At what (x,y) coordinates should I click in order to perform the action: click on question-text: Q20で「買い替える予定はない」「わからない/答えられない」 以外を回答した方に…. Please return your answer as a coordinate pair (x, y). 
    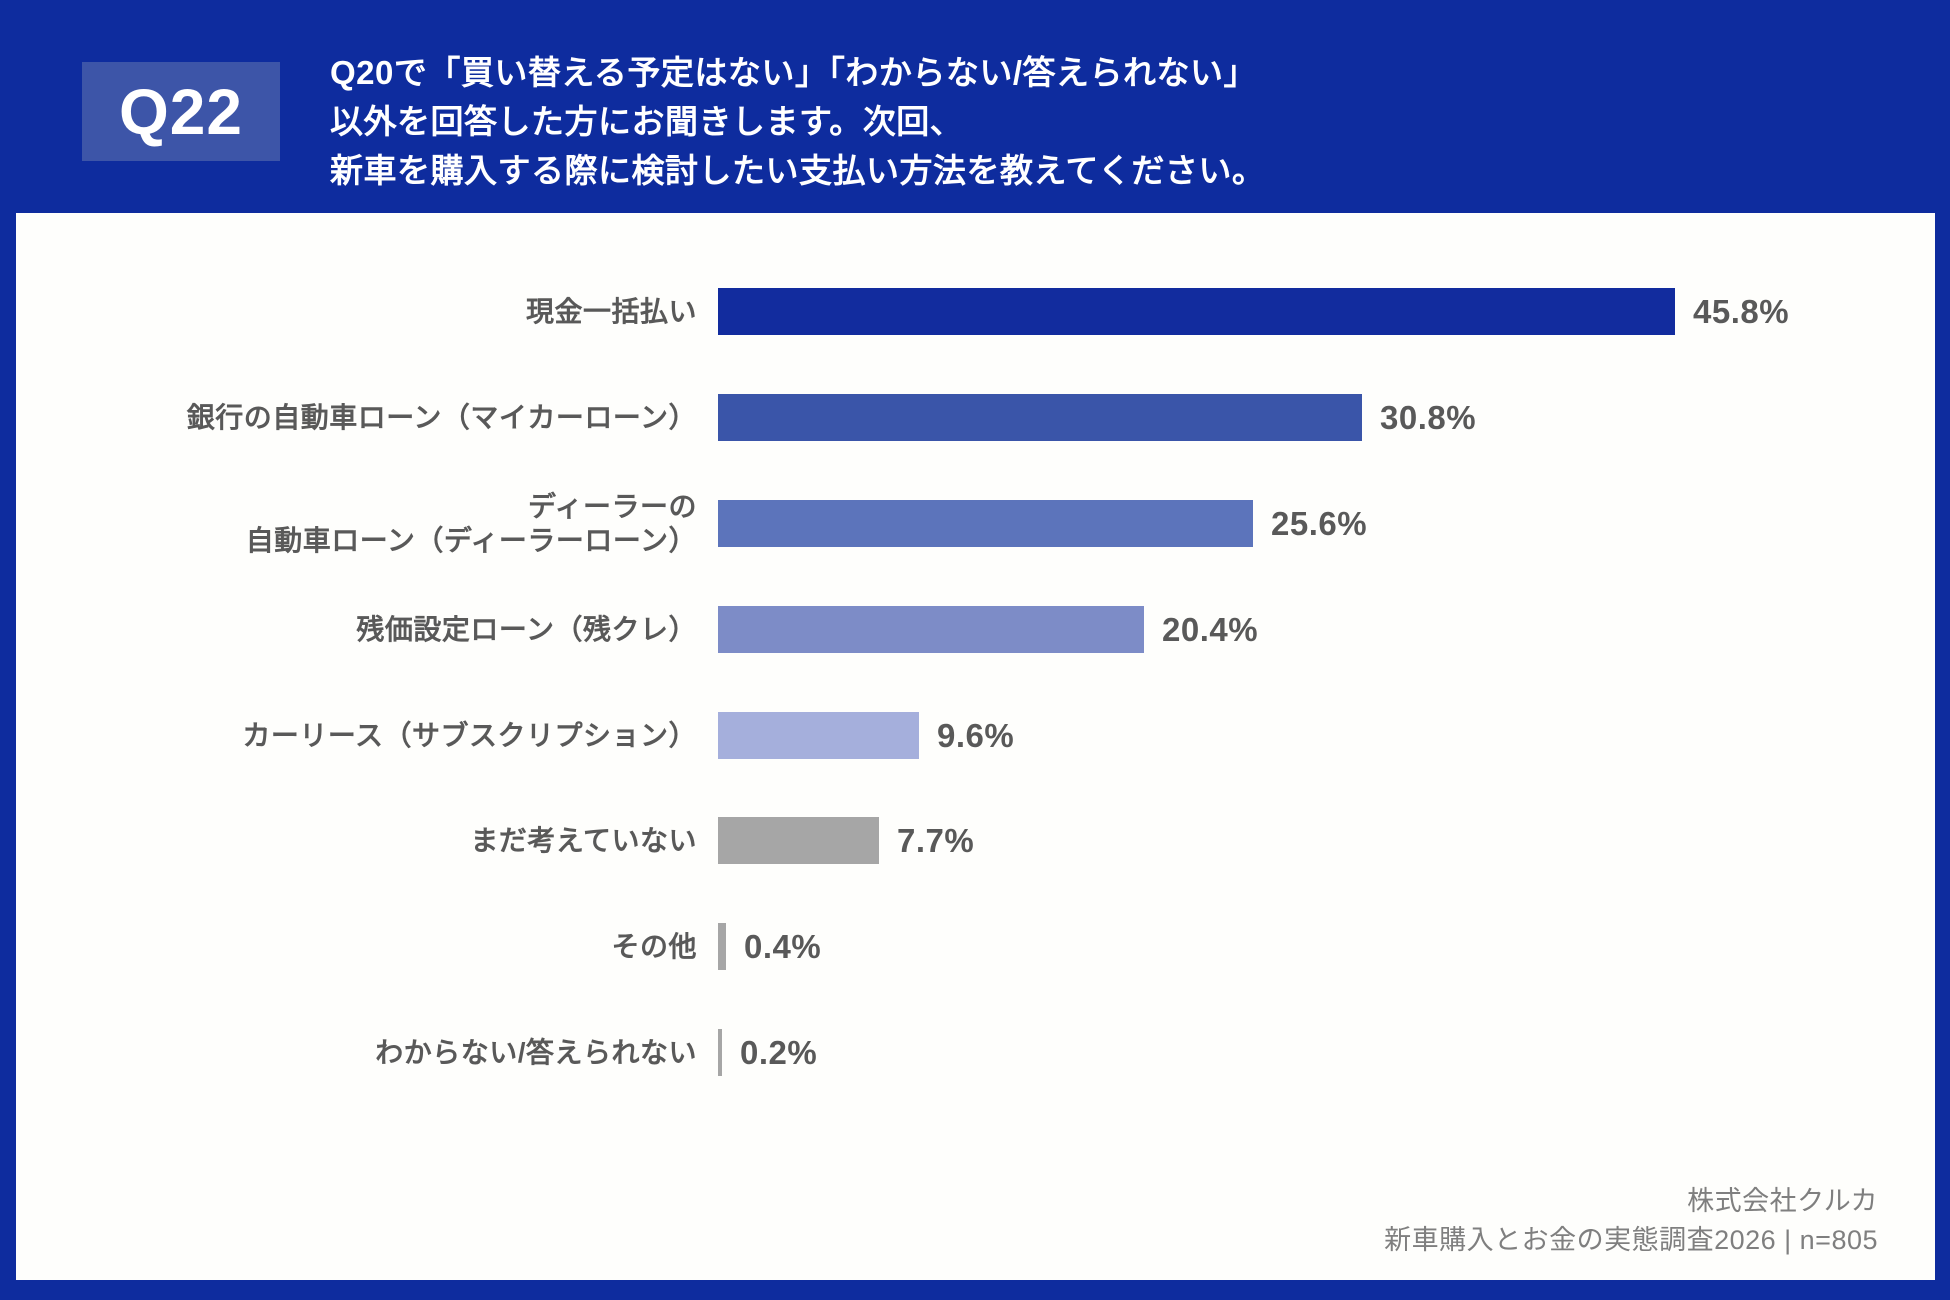
    Looking at the image, I should click on (797, 121).